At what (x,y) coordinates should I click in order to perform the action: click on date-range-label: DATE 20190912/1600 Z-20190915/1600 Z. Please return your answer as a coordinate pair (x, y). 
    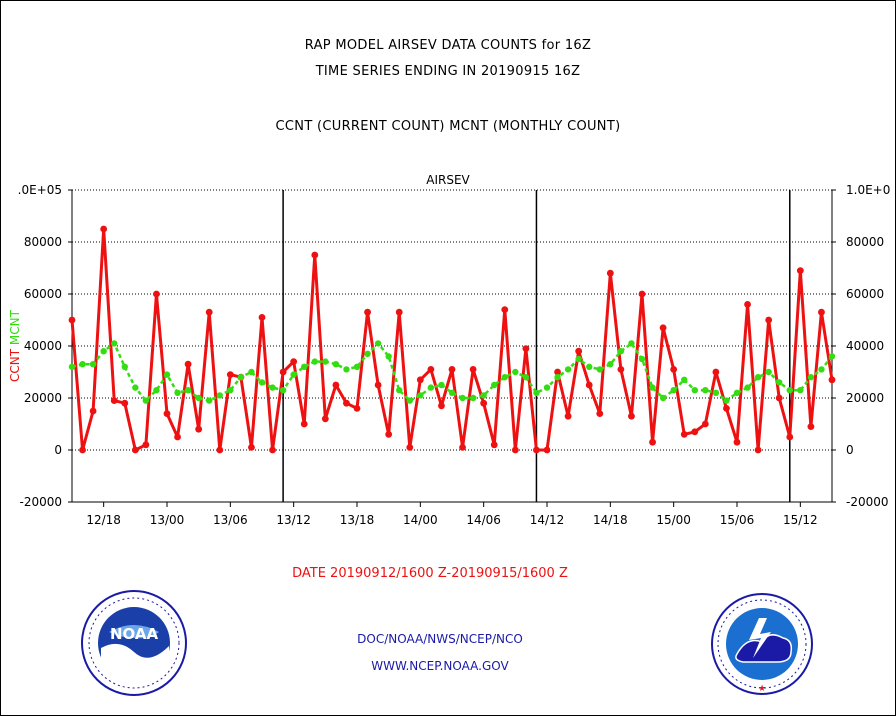
    Looking at the image, I should click on (430, 573).